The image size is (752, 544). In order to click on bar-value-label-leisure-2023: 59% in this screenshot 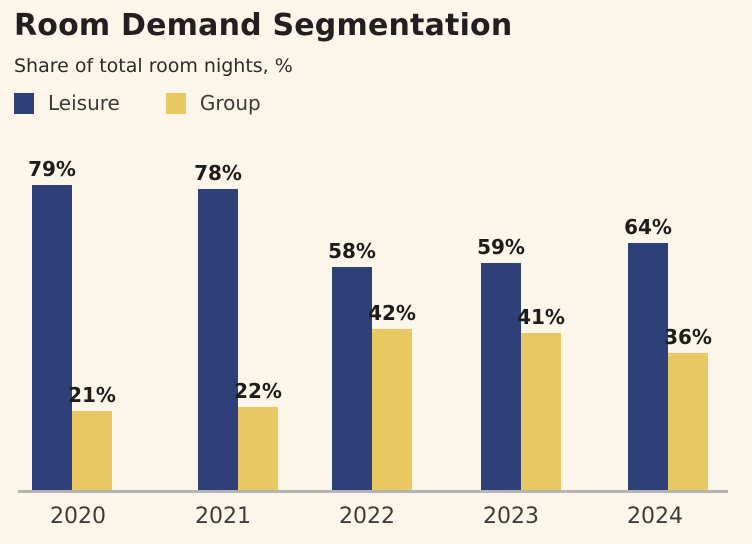, I will do `click(501, 247)`.